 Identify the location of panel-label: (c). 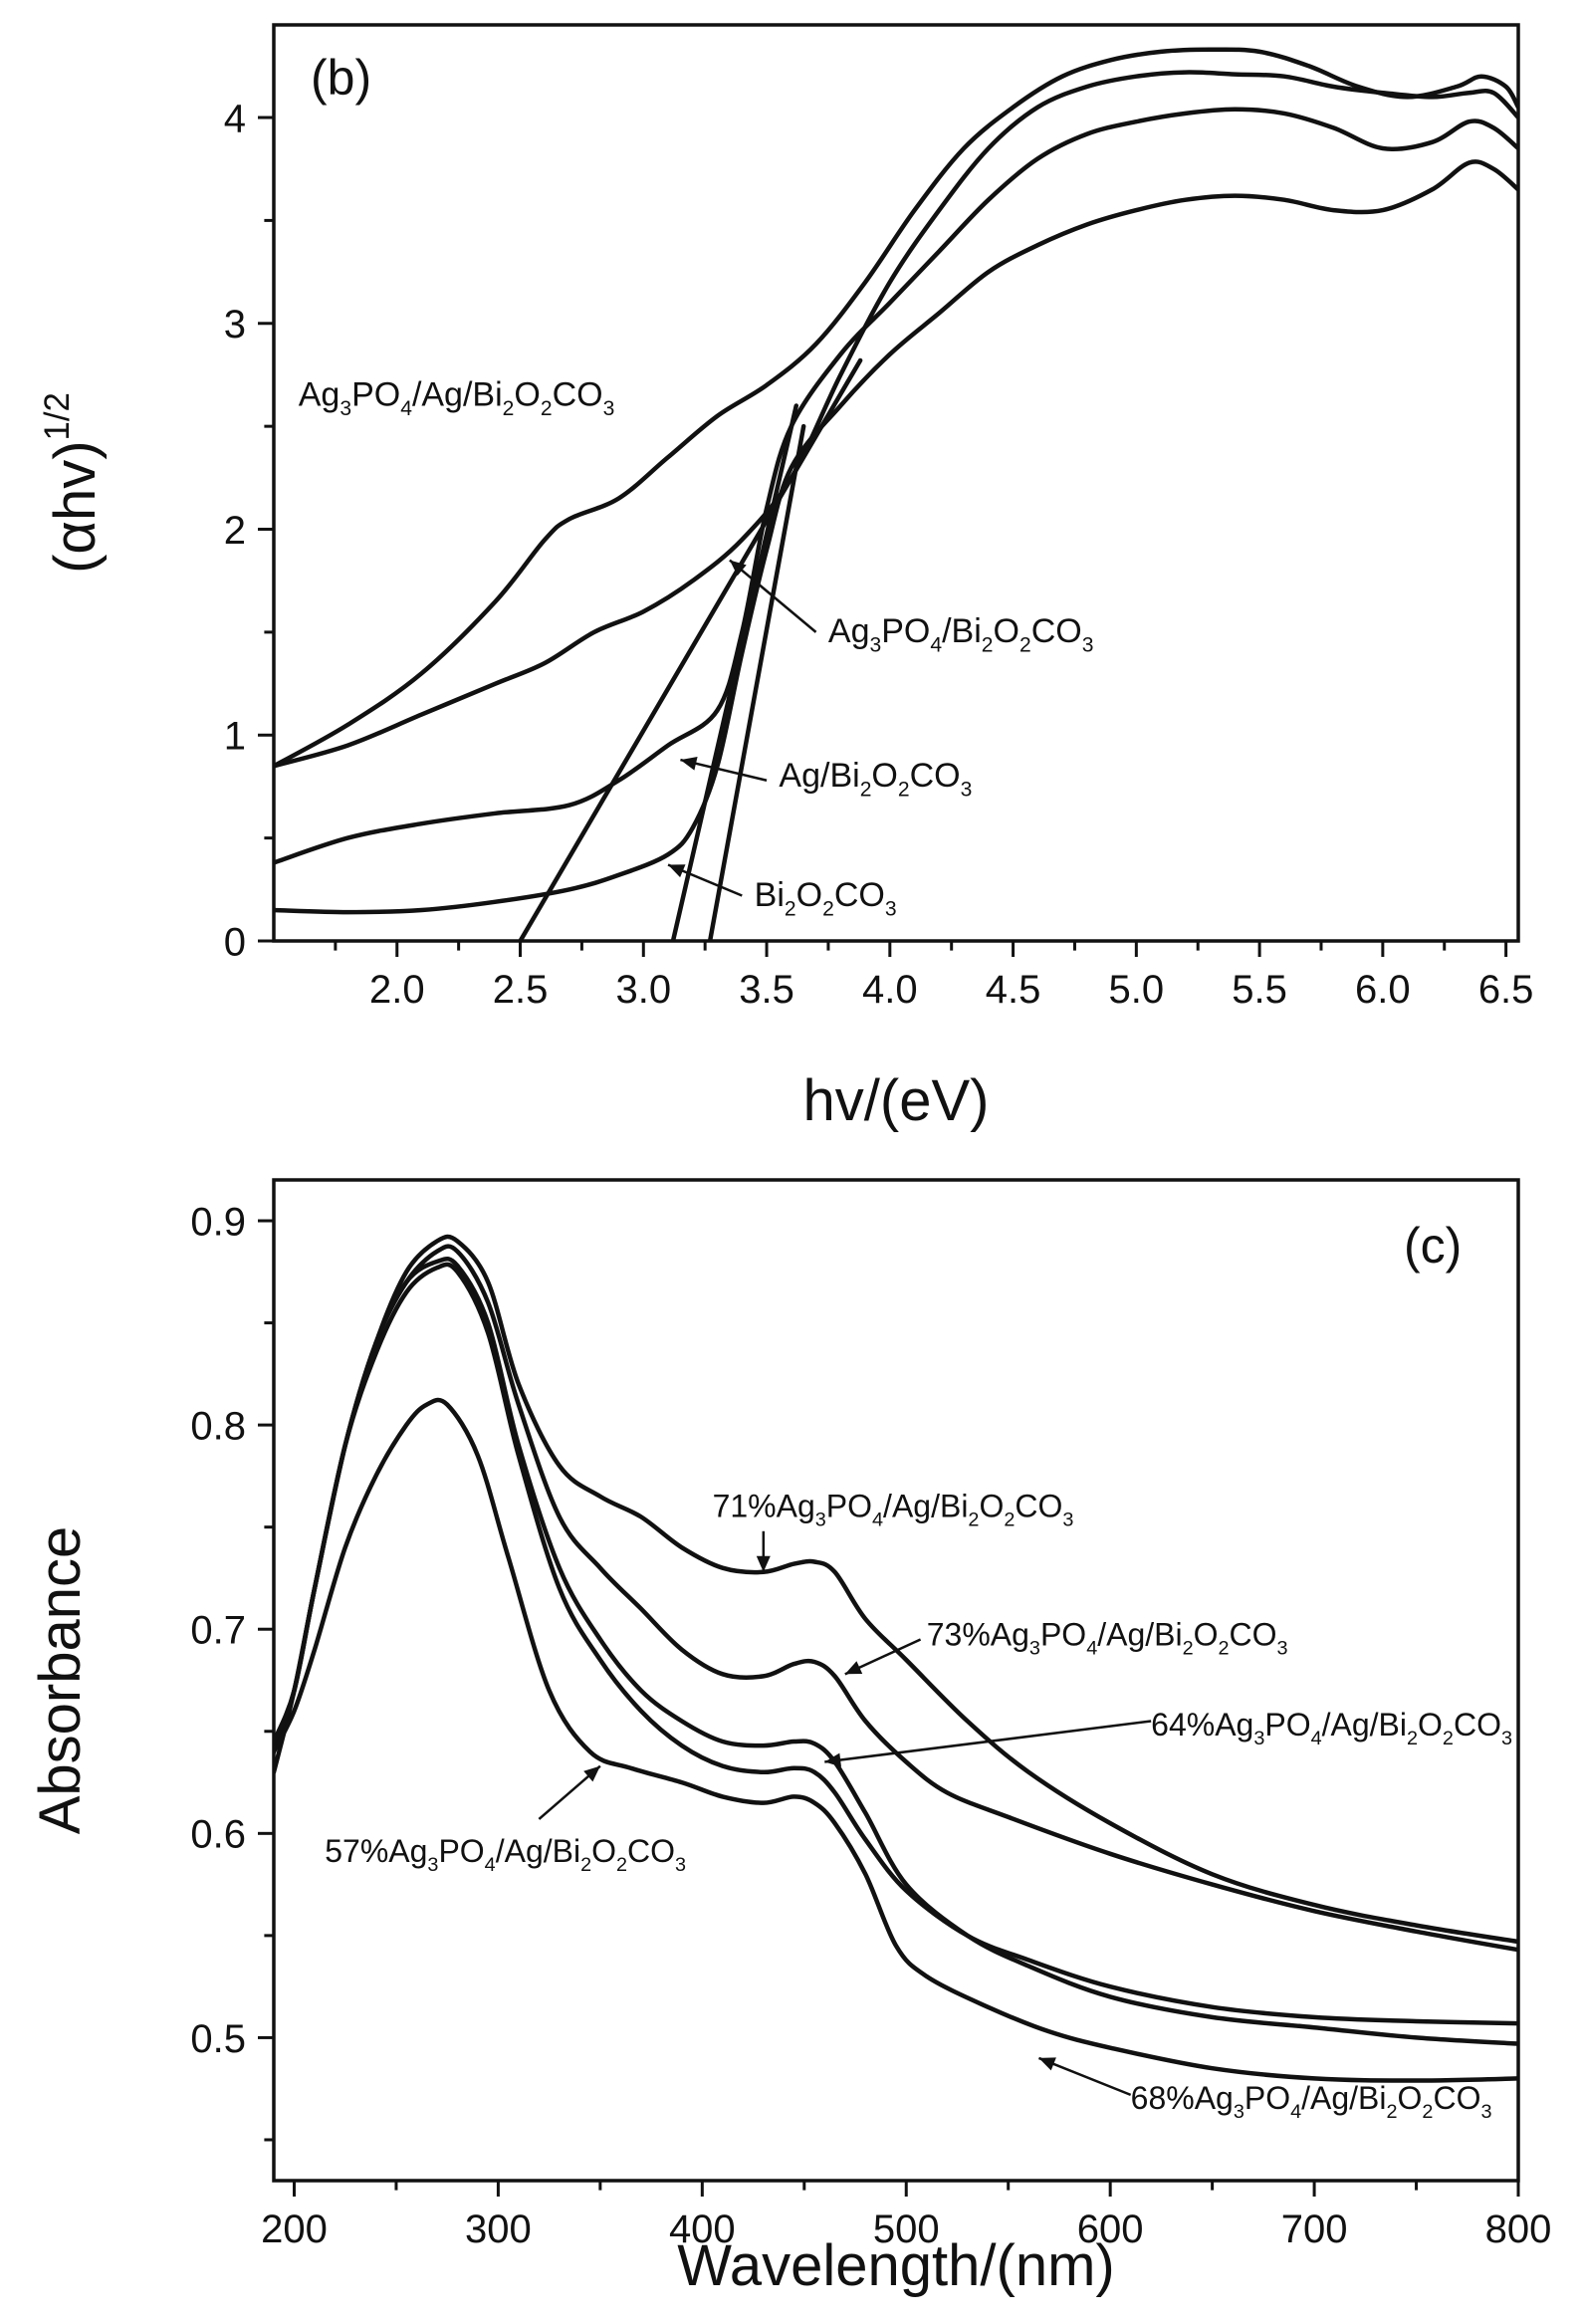
(1433, 1246).